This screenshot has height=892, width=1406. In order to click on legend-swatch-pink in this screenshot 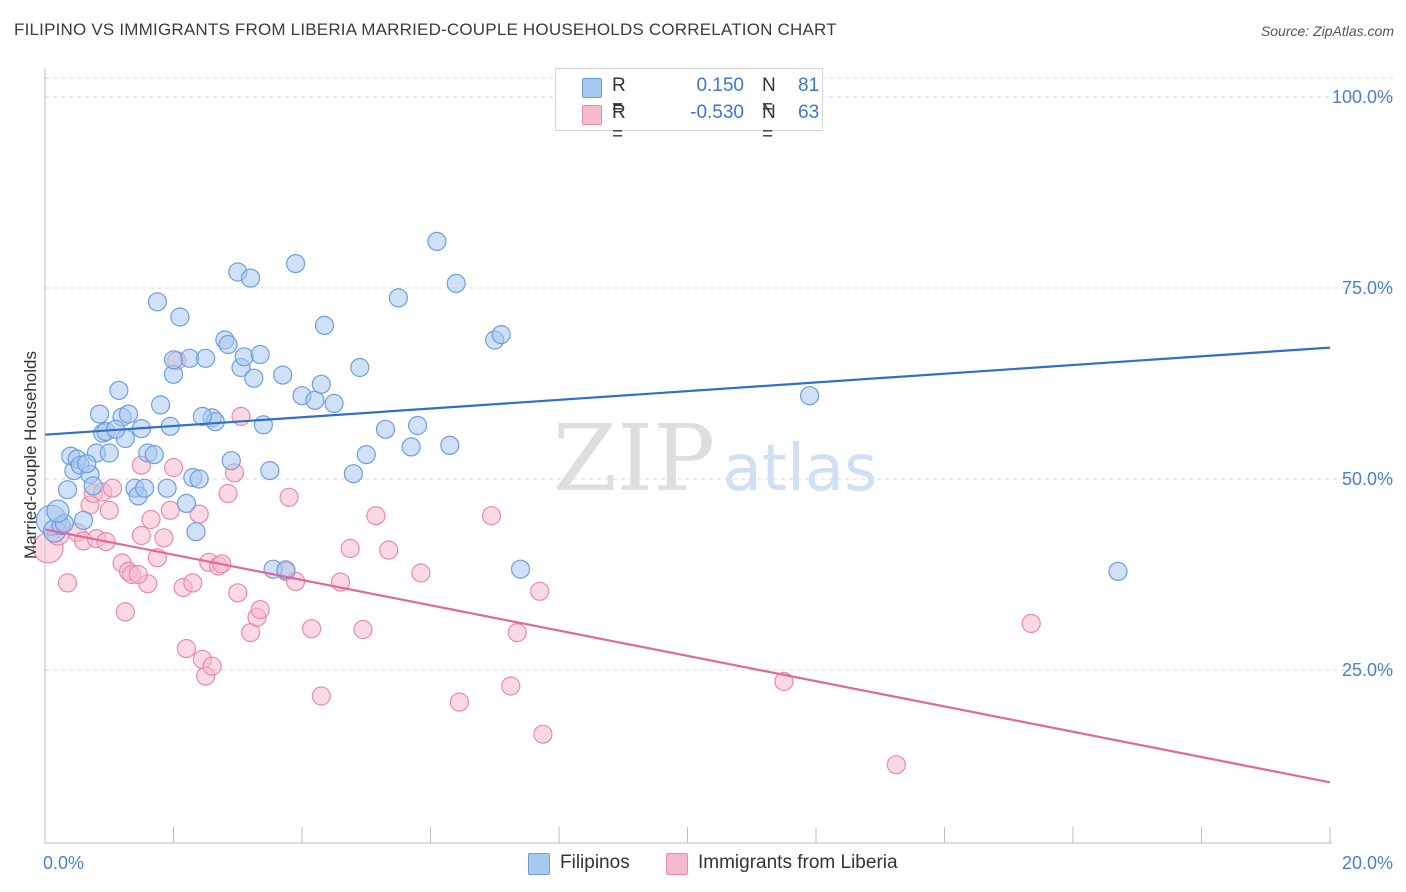, I will do `click(592, 115)`.